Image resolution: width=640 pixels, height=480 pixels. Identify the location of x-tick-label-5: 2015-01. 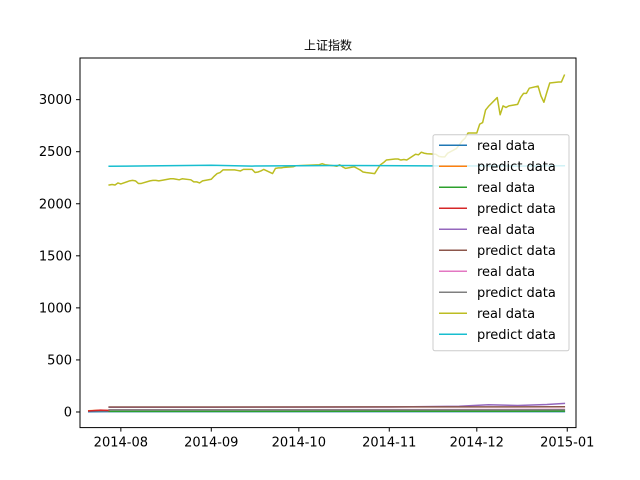
(567, 443).